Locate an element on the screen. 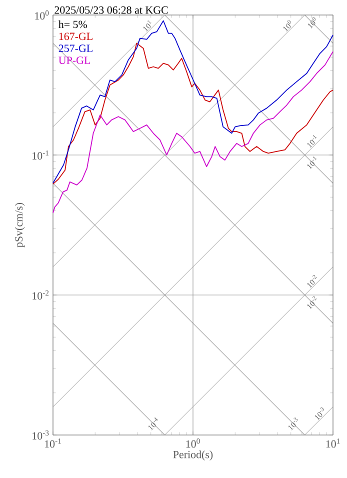 The width and height of the screenshot is (347, 478). text: 167-GL is located at coordinates (75, 36).